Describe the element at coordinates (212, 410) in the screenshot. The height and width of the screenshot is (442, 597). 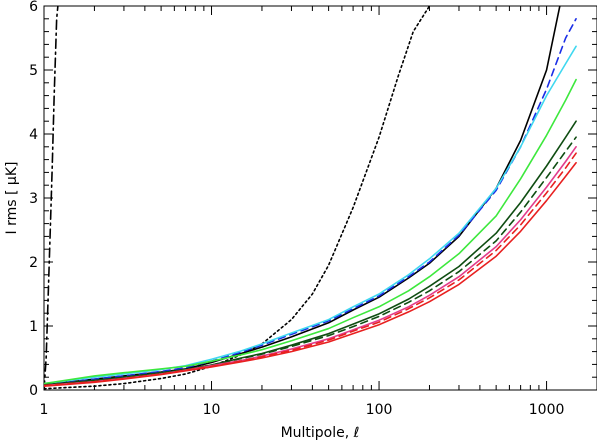
I see `x-tick-label: 10` at that location.